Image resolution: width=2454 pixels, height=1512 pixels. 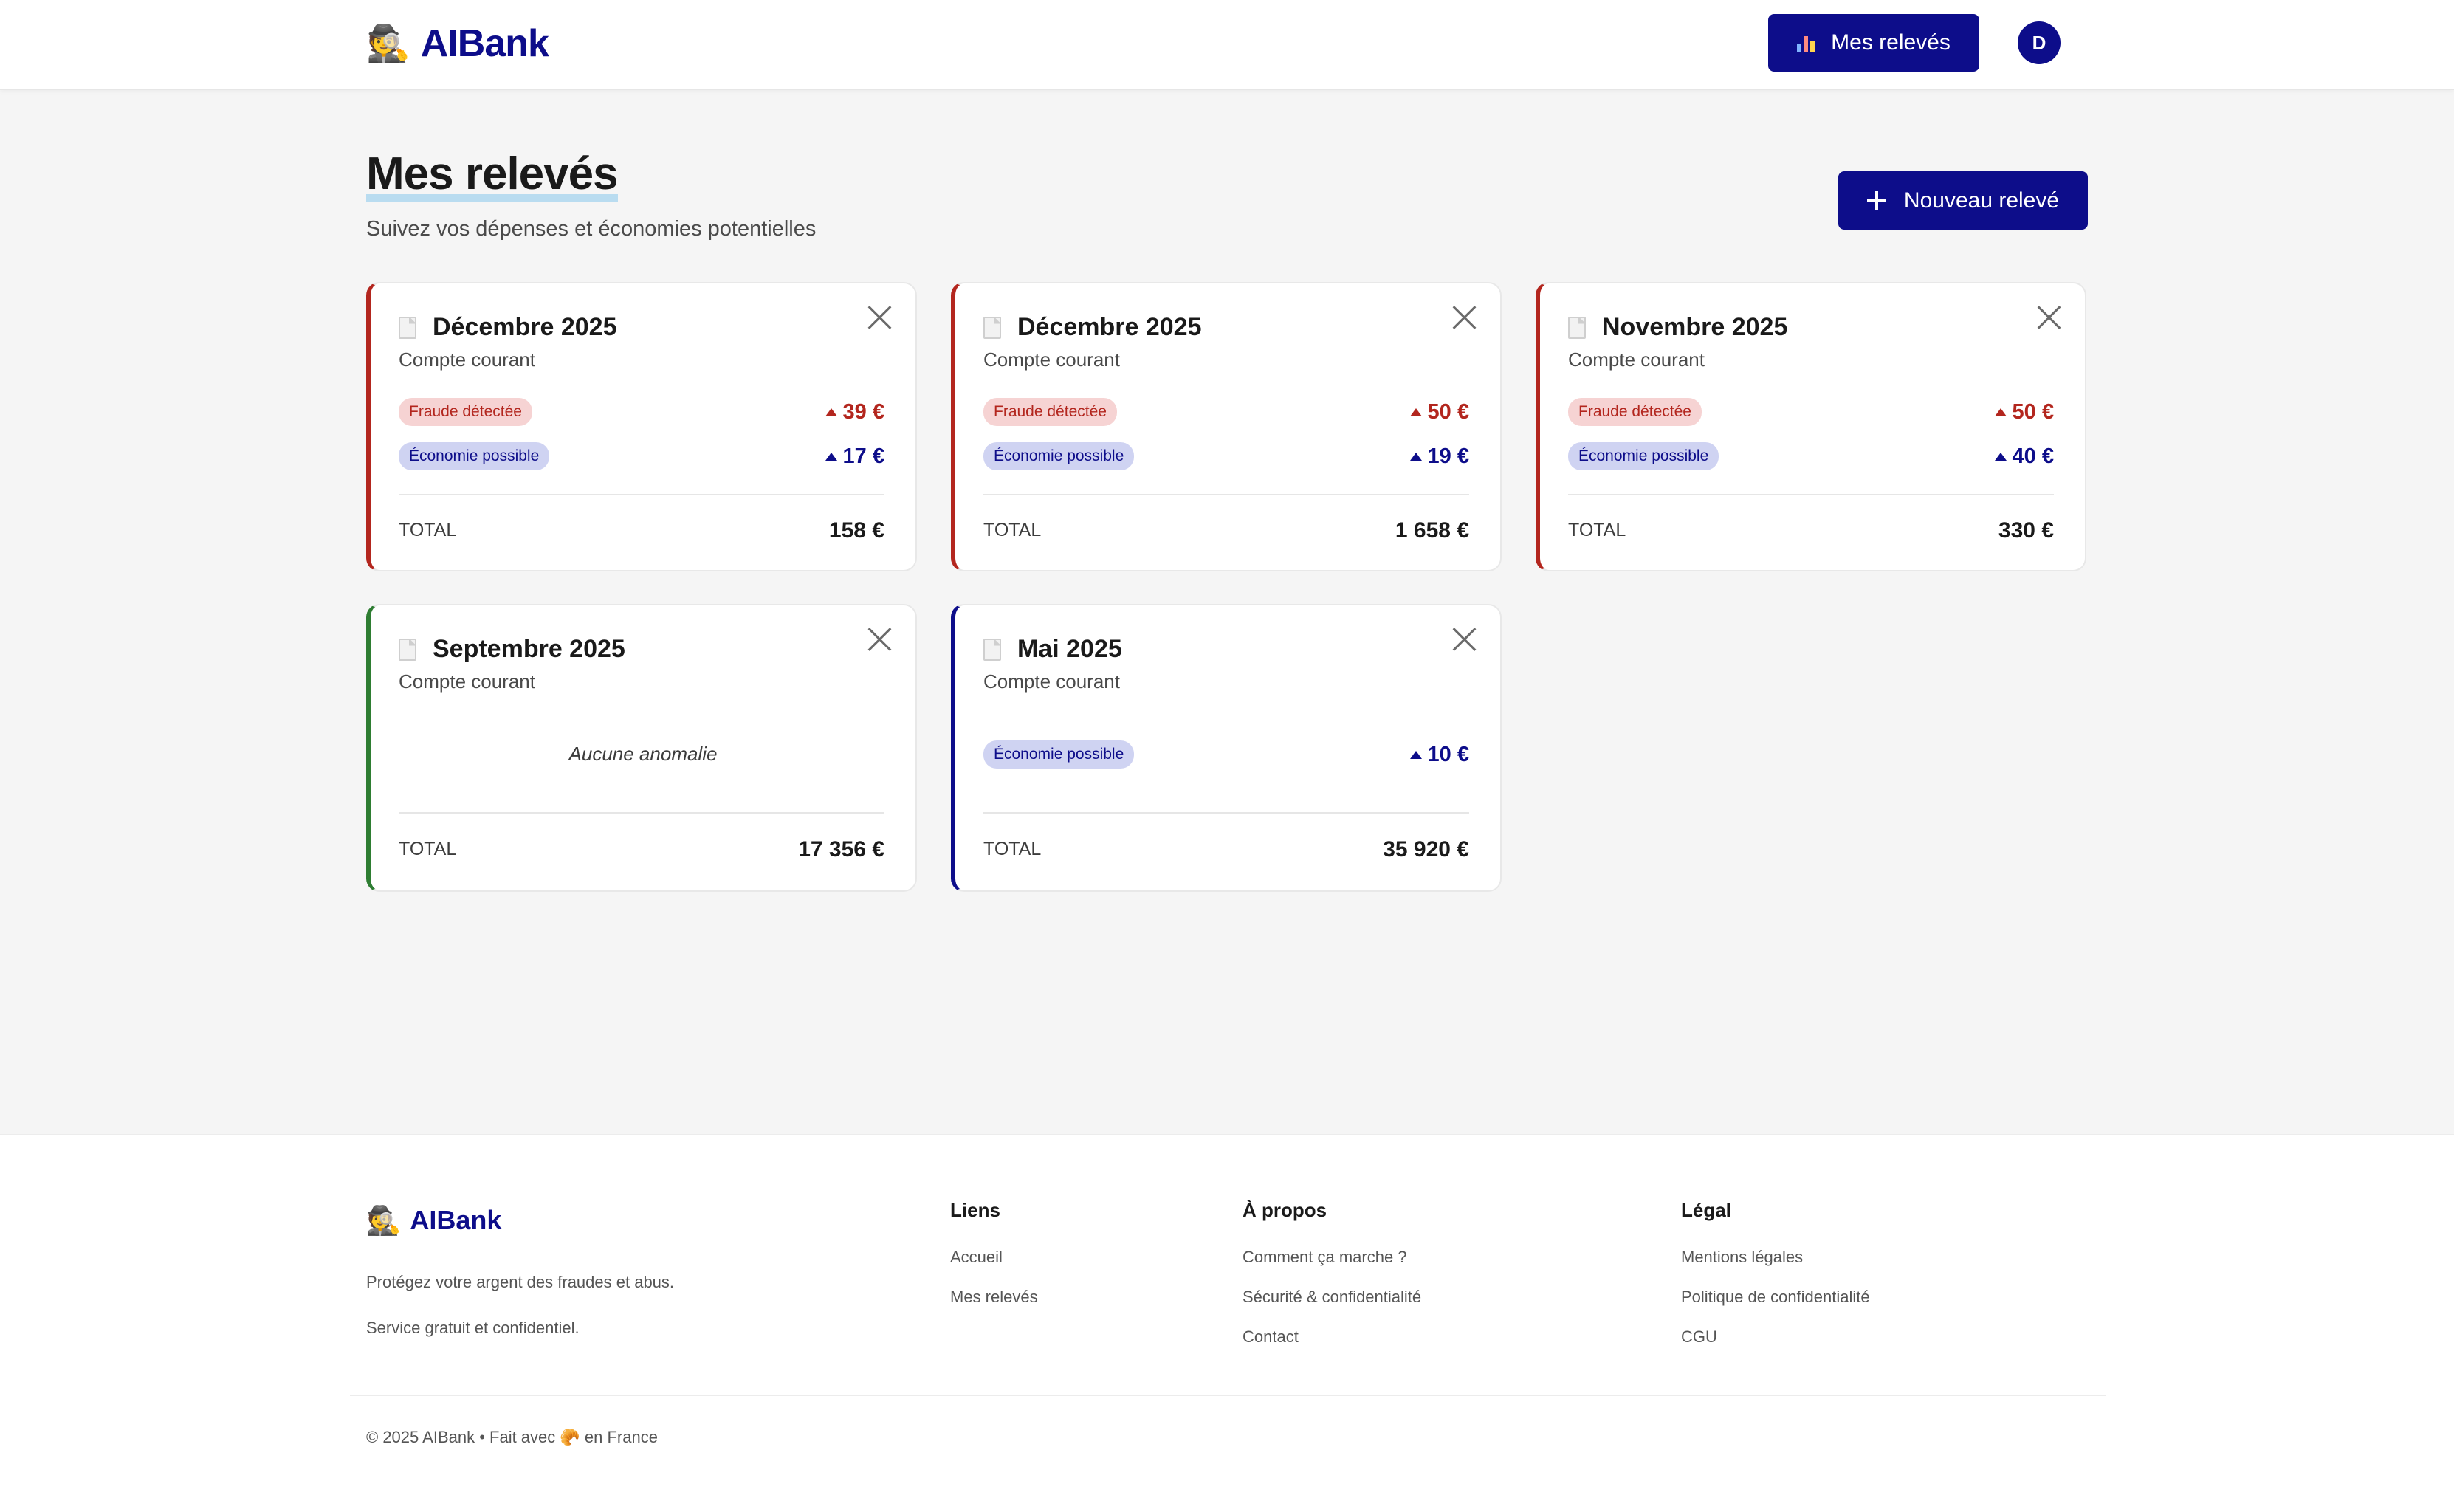 What do you see at coordinates (1775, 1297) in the screenshot?
I see `footer-link-privacy: Politique de confidentialité` at bounding box center [1775, 1297].